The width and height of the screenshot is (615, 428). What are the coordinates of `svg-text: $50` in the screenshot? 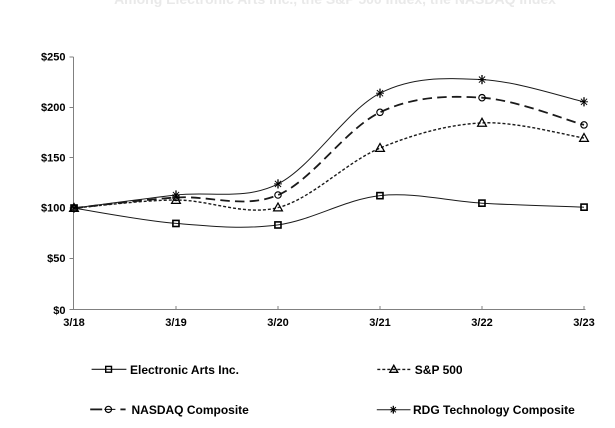 It's located at (56, 259).